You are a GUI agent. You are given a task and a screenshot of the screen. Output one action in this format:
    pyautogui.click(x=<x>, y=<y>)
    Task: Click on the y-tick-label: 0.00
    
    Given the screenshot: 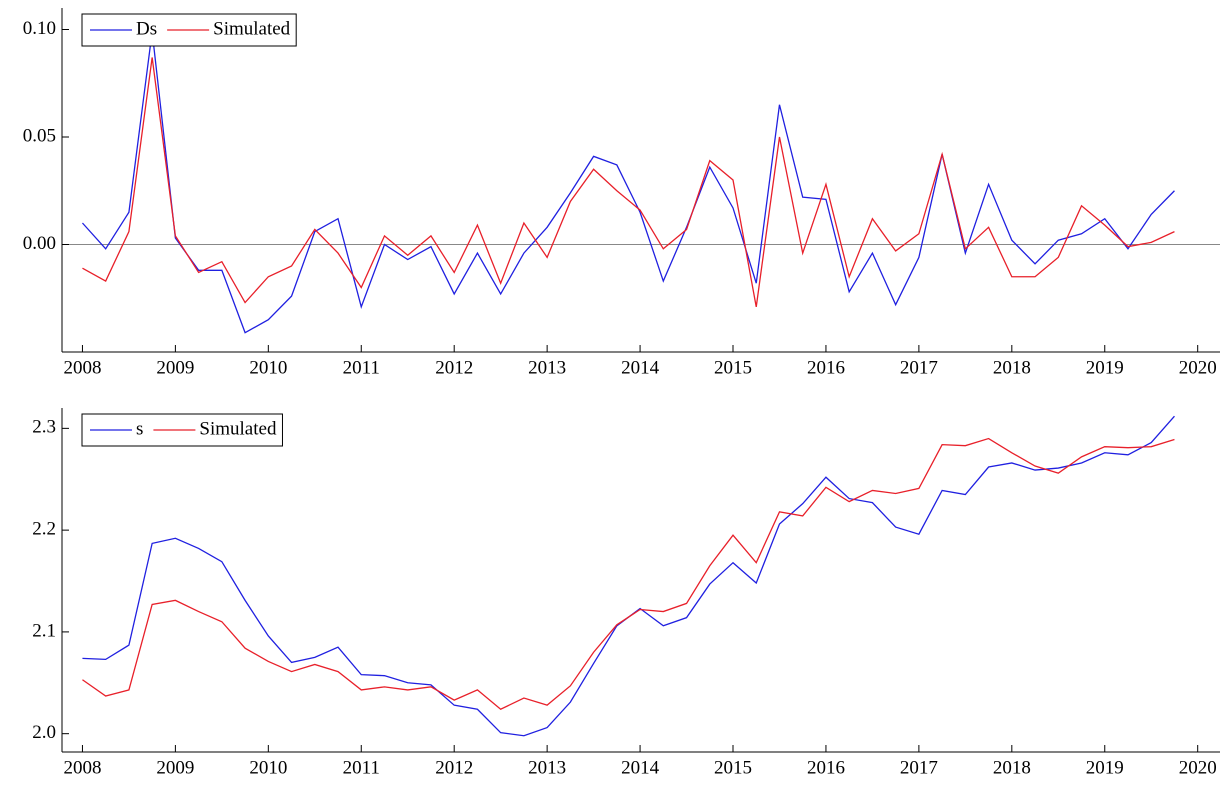 What is the action you would take?
    pyautogui.click(x=39, y=243)
    